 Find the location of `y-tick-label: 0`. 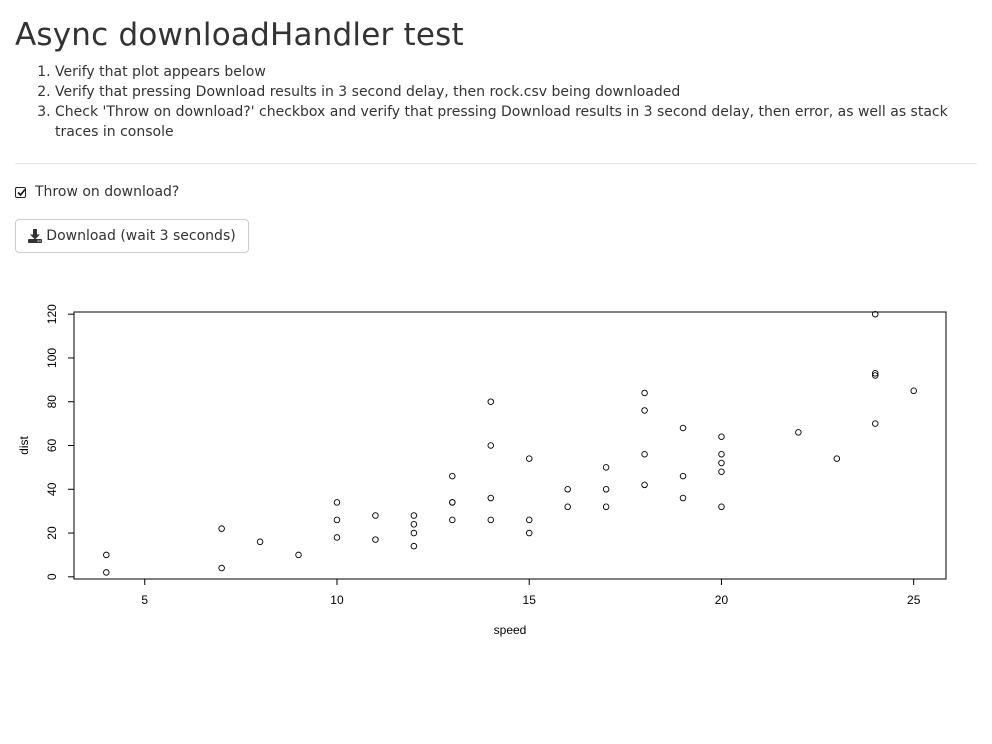

y-tick-label: 0 is located at coordinates (52, 576).